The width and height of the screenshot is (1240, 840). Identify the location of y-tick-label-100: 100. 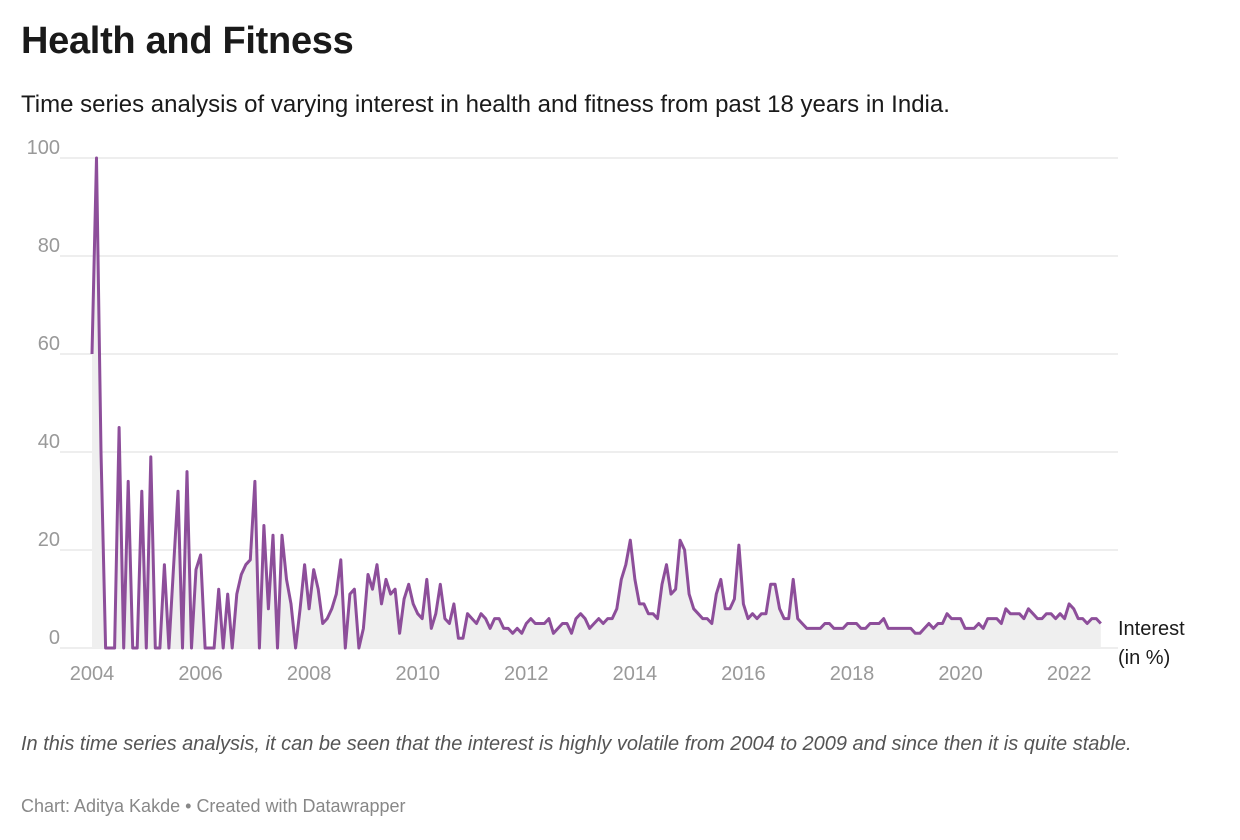
(43, 149).